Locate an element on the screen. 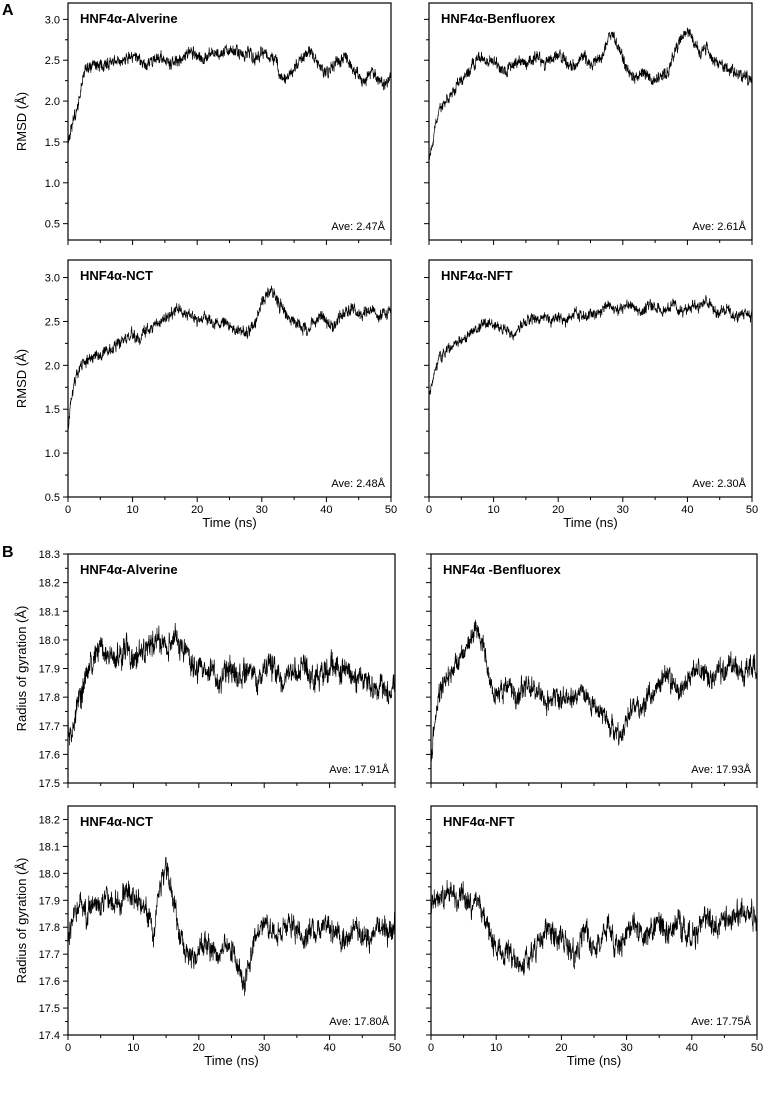 The image size is (763, 1102). y-tick-label: 18.3 is located at coordinates (49, 555).